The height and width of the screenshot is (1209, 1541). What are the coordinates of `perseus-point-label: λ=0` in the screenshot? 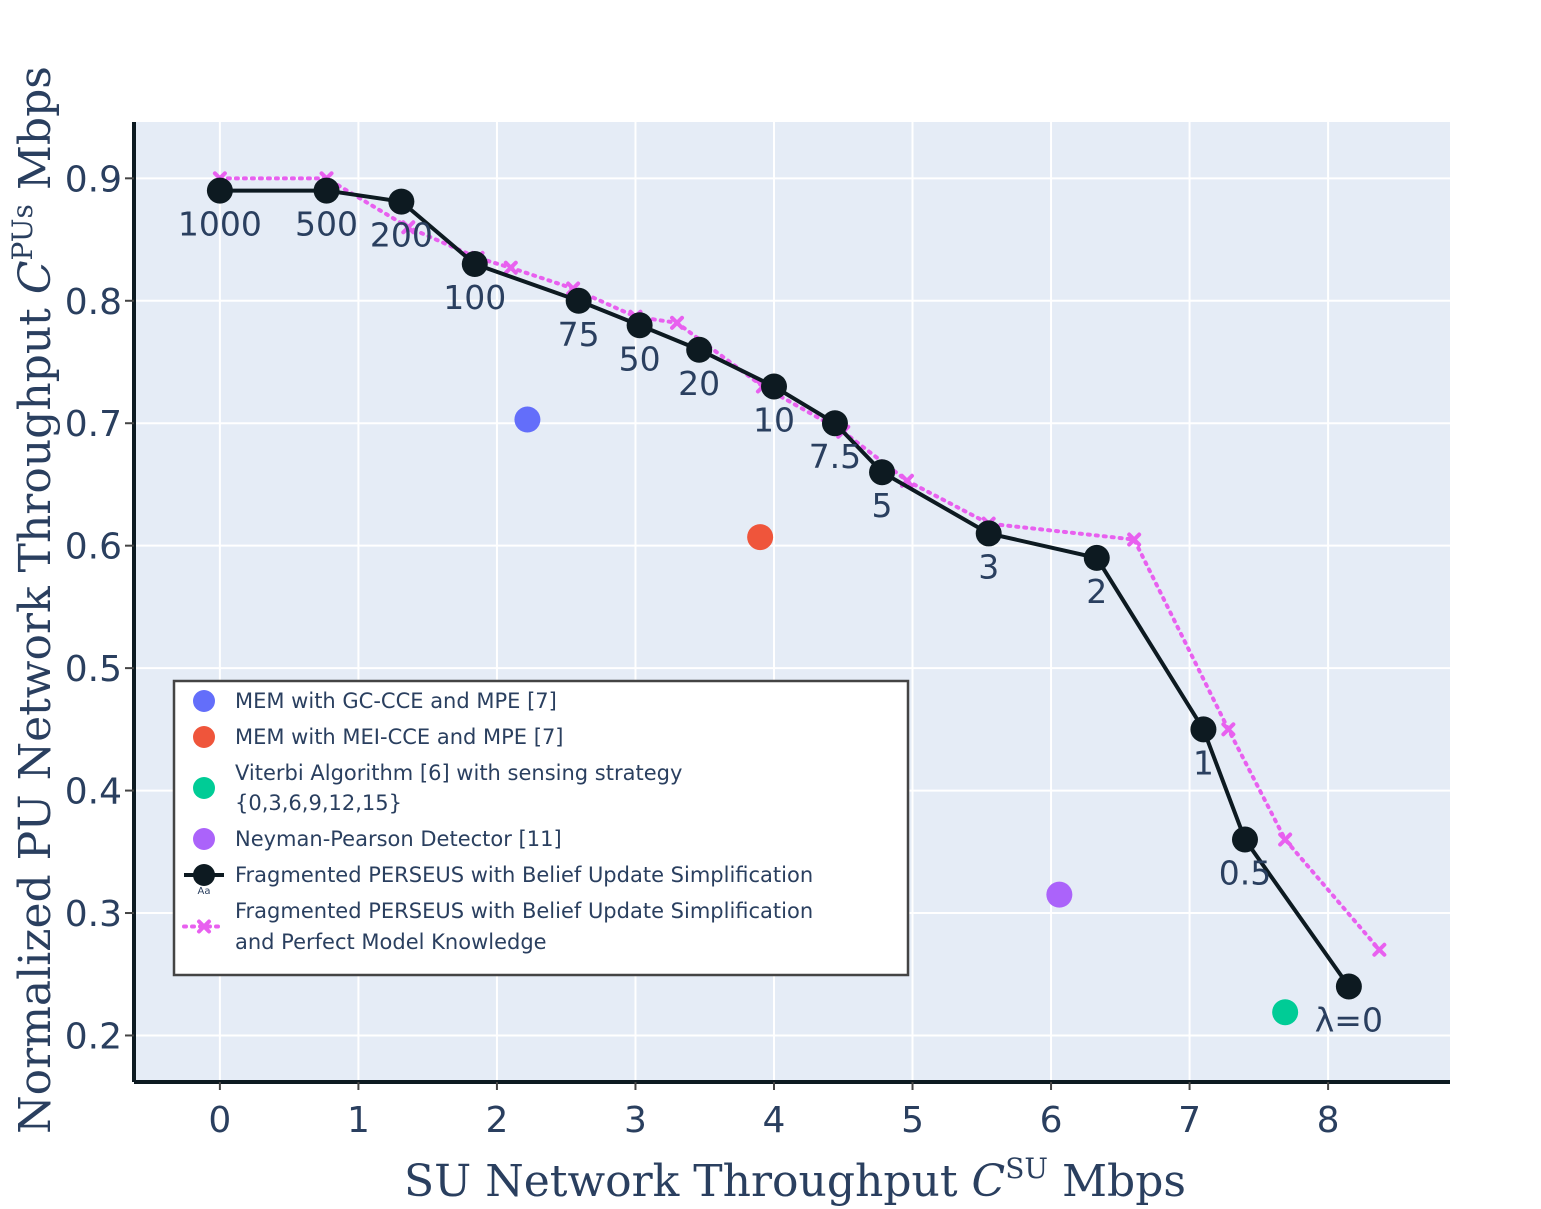 It's located at (1349, 1019).